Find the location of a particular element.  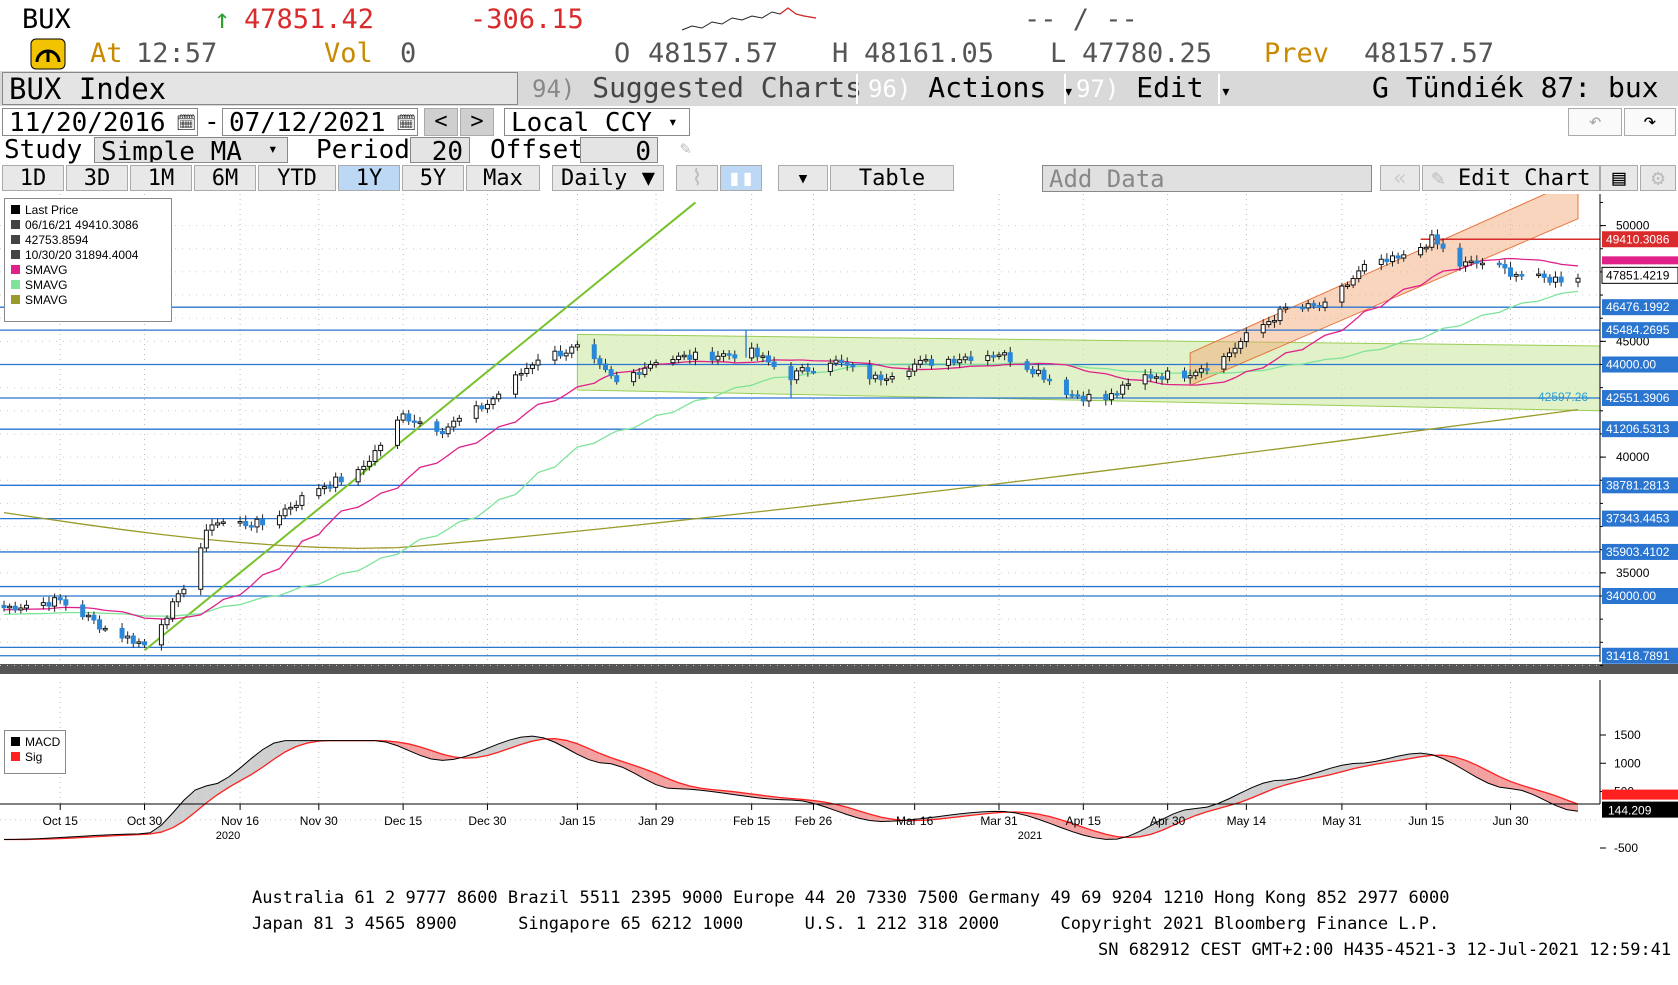

period-button-3d: 3D is located at coordinates (97, 178).